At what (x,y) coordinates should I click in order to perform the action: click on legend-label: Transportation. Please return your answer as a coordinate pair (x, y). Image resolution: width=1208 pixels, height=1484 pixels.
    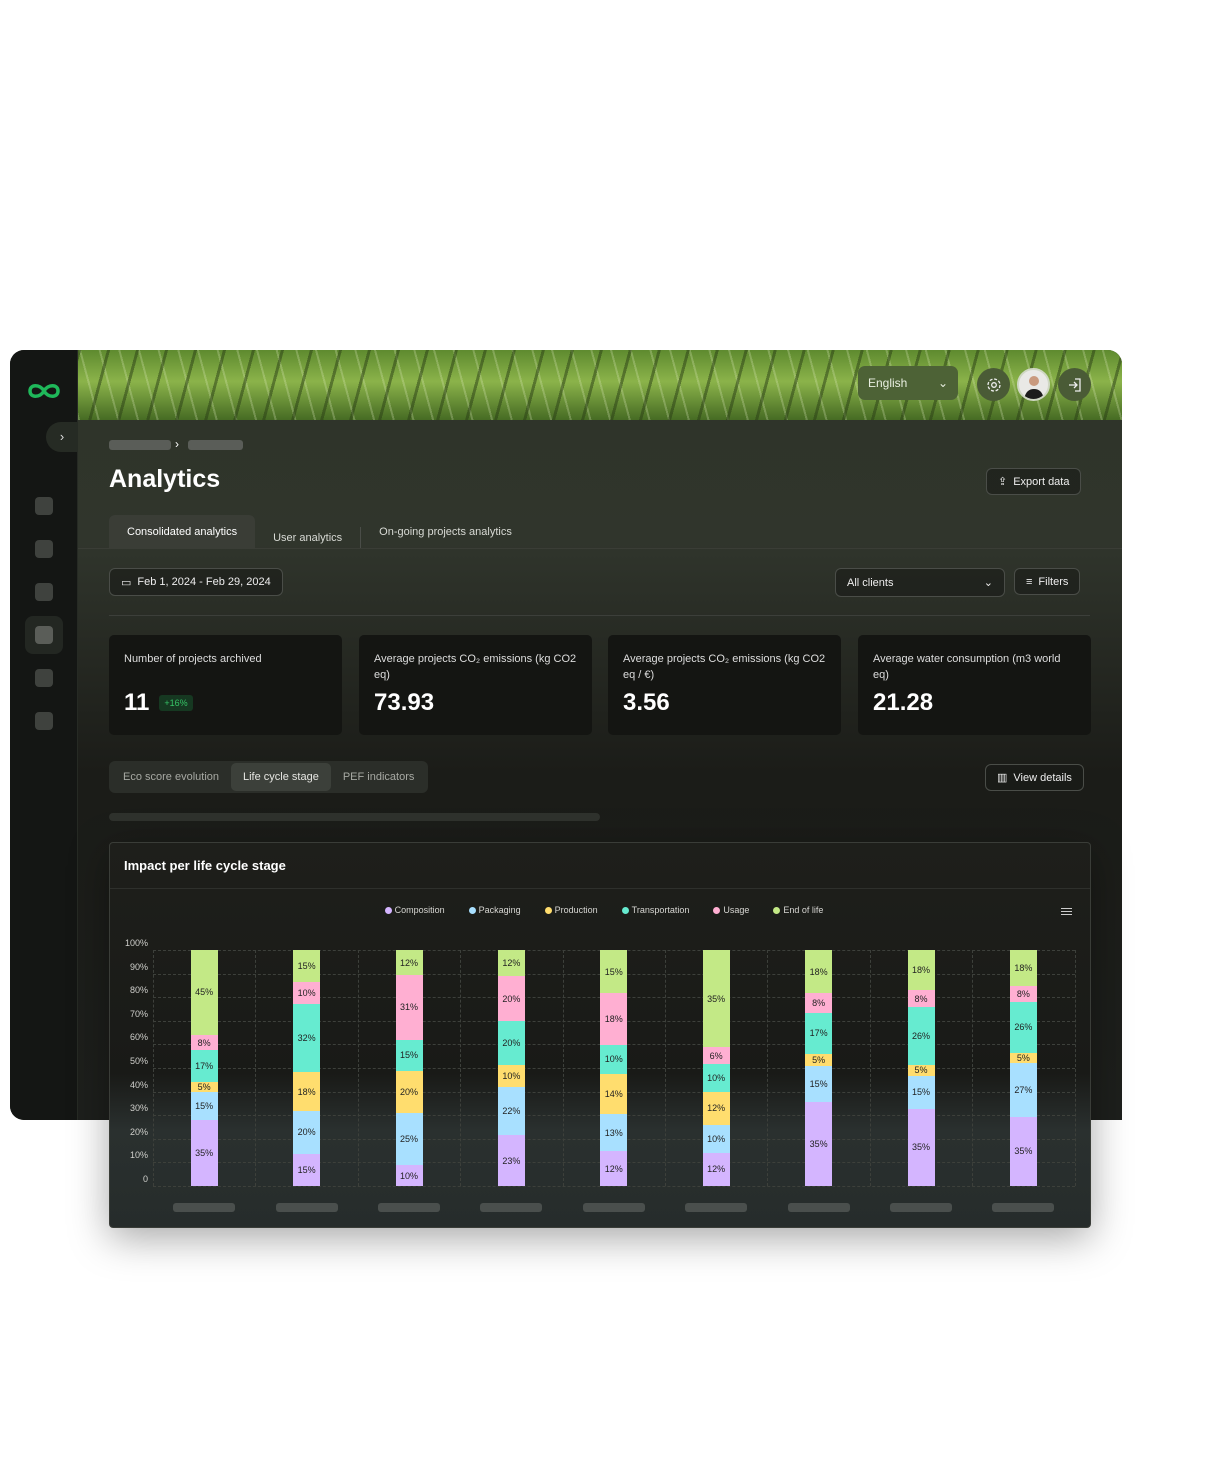
    Looking at the image, I should click on (660, 910).